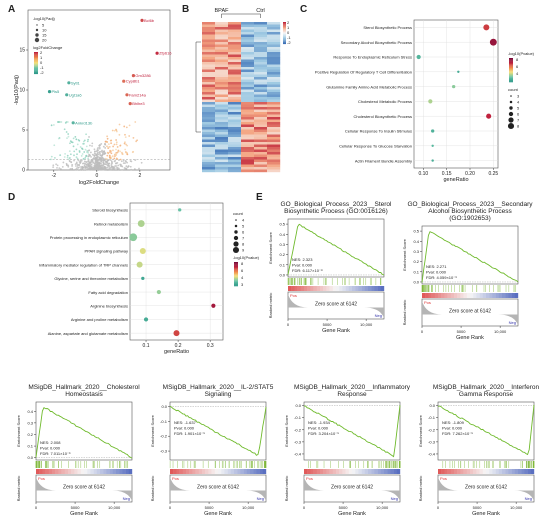 Image resolution: width=550 pixels, height=527 pixels. Describe the element at coordinates (184, 428) in the screenshot. I see `gsea-stat: Pval: 0.000` at that location.